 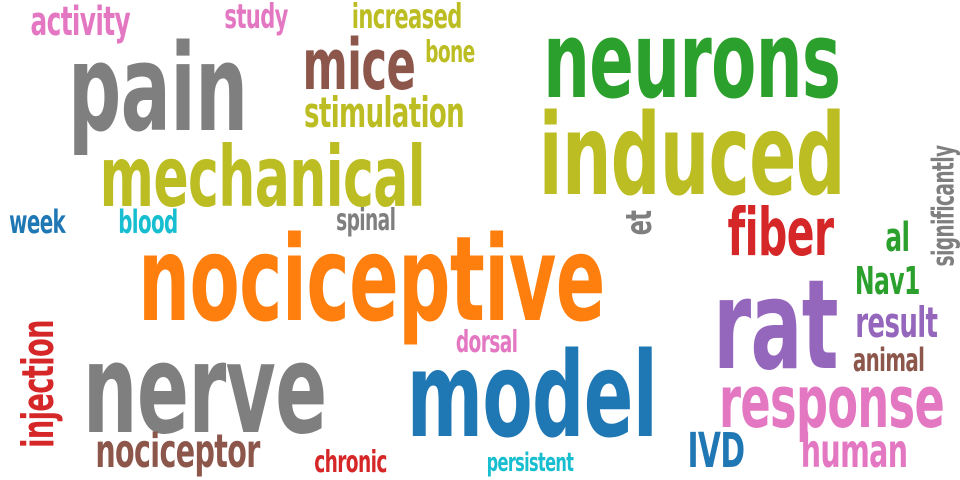 What do you see at coordinates (39, 384) in the screenshot?
I see `word-injection: injection` at bounding box center [39, 384].